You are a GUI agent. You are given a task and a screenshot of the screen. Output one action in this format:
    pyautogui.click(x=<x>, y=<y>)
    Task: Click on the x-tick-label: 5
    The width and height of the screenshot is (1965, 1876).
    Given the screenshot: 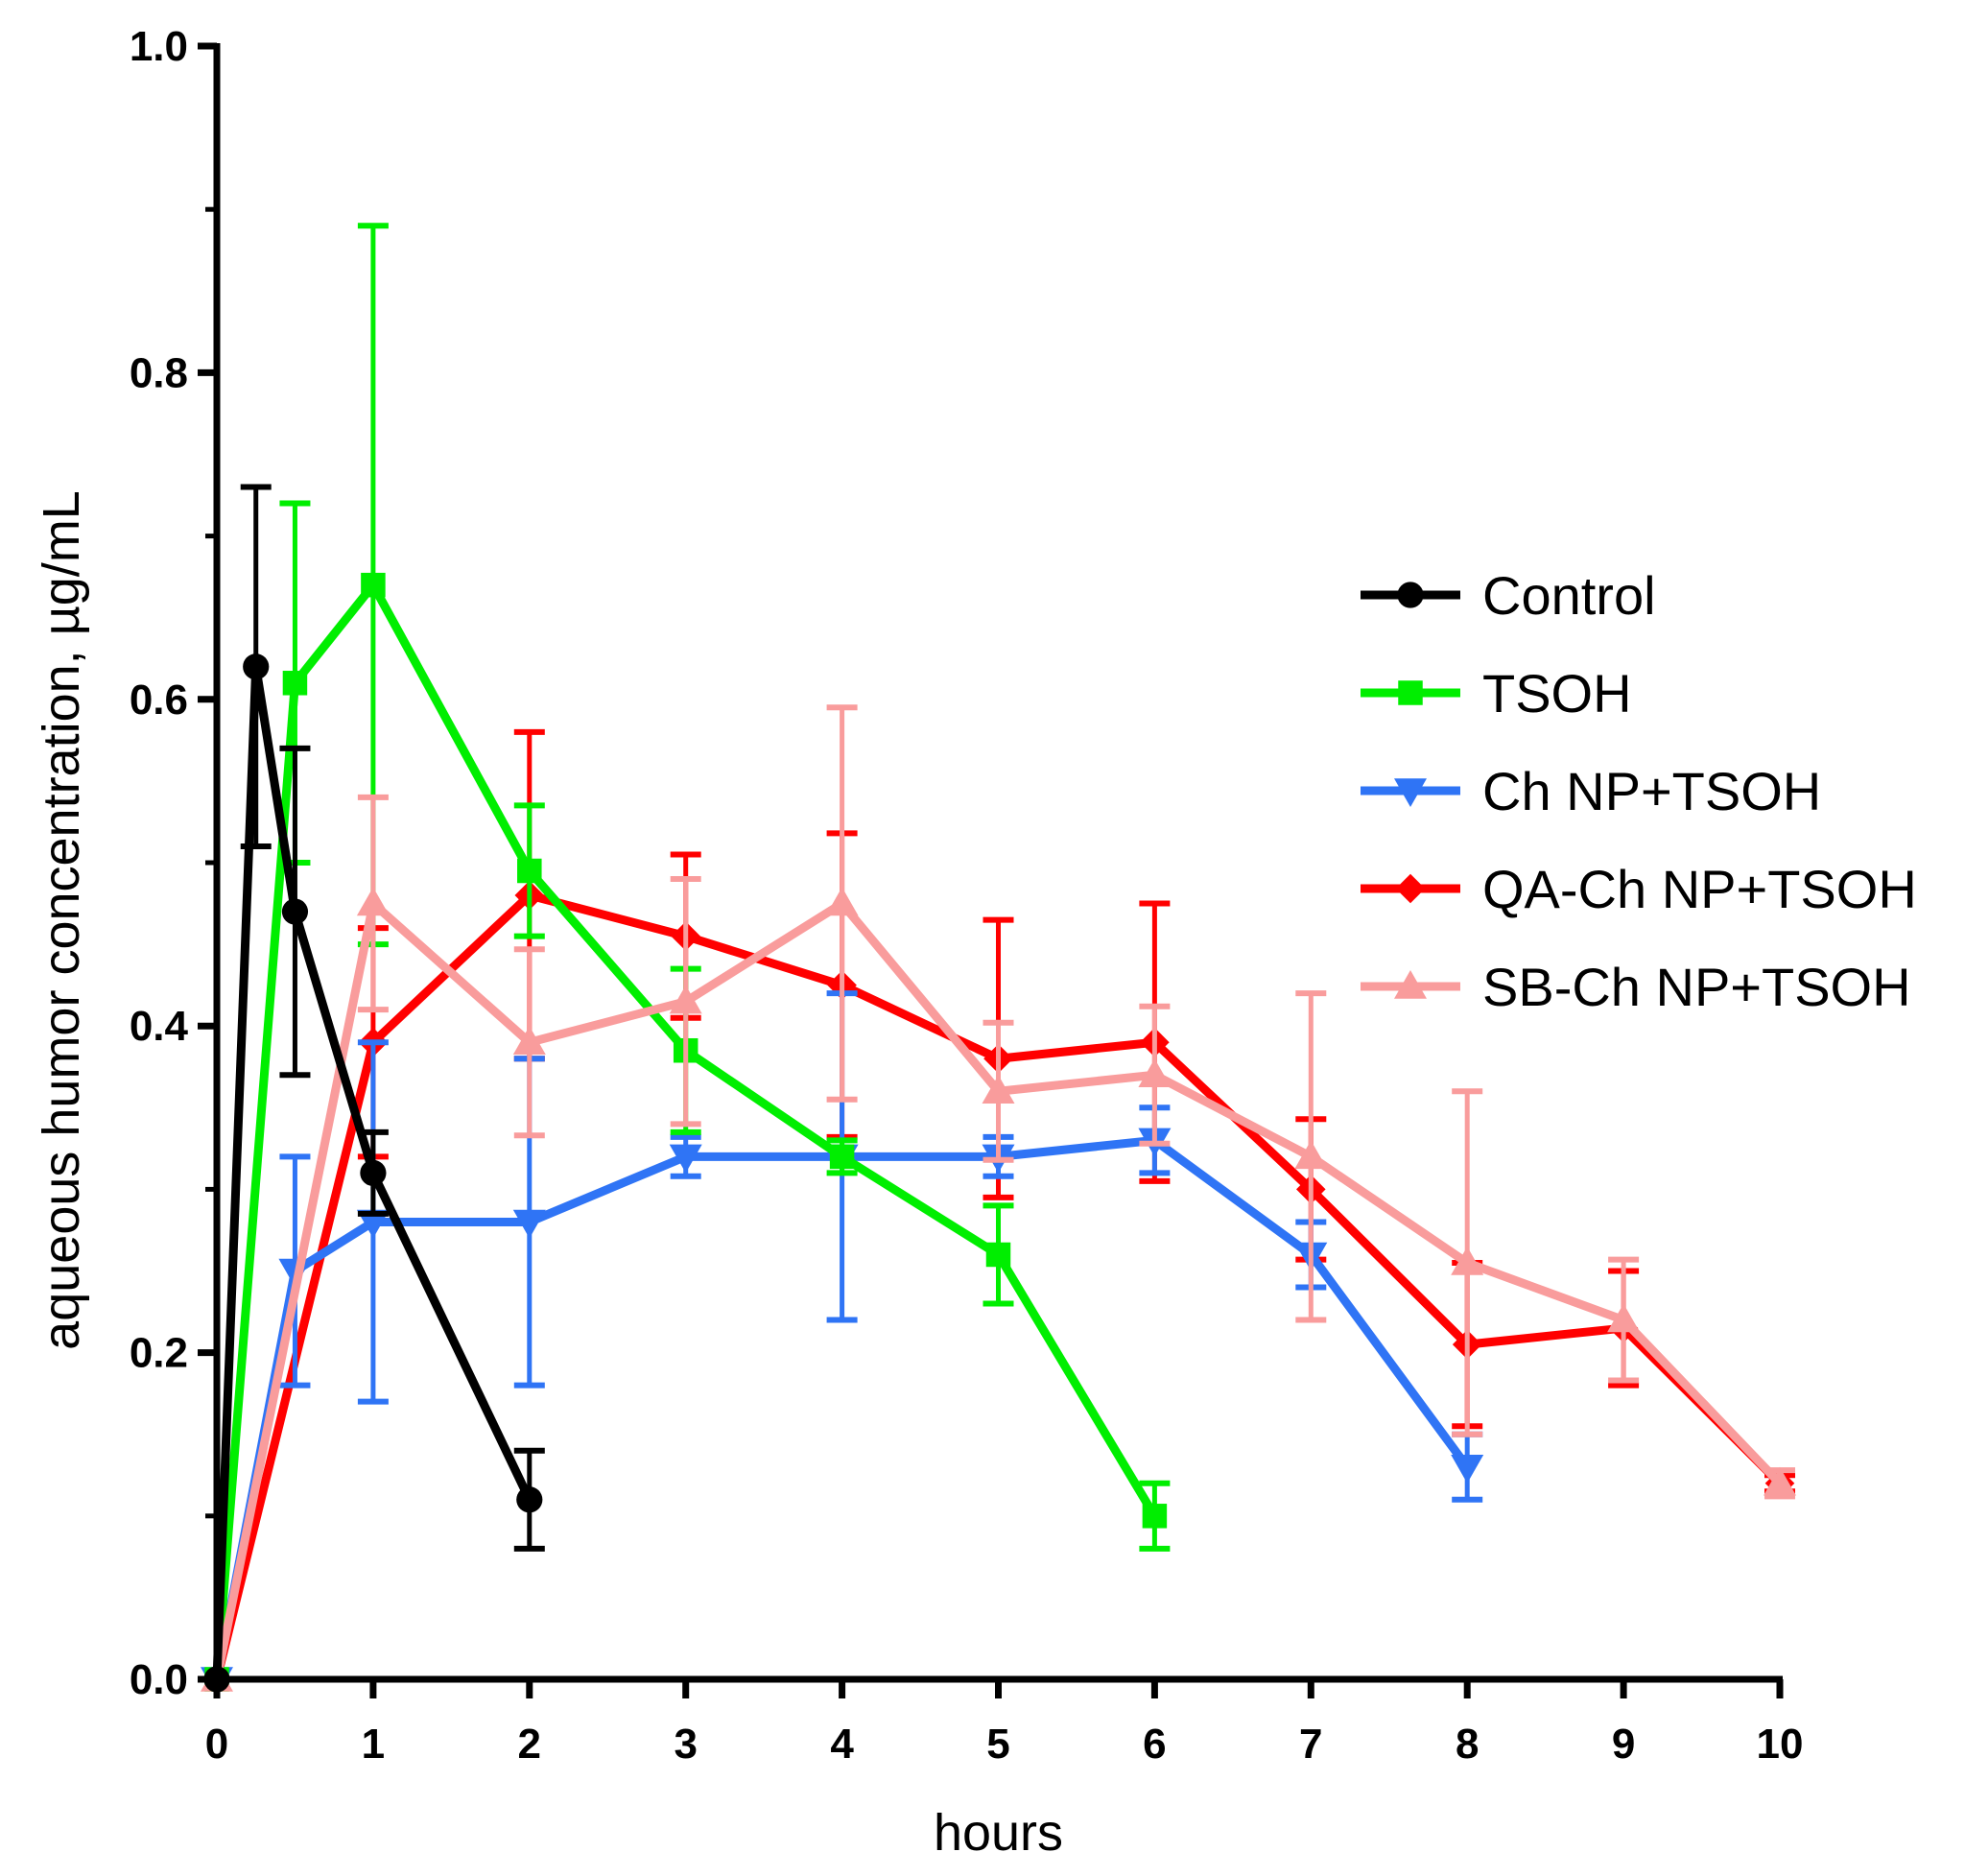 What is the action you would take?
    pyautogui.click(x=997, y=1744)
    